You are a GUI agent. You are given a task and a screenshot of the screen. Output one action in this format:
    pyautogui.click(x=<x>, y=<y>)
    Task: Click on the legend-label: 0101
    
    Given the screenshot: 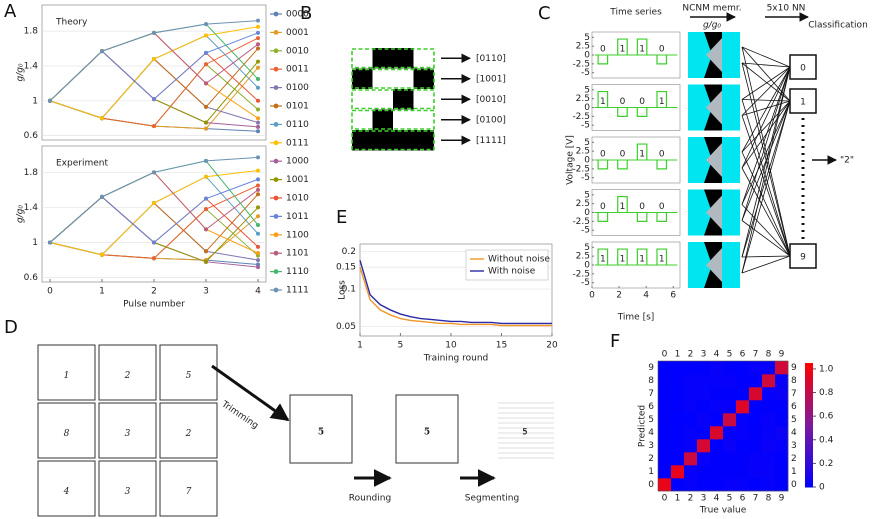 What is the action you would take?
    pyautogui.click(x=297, y=107)
    